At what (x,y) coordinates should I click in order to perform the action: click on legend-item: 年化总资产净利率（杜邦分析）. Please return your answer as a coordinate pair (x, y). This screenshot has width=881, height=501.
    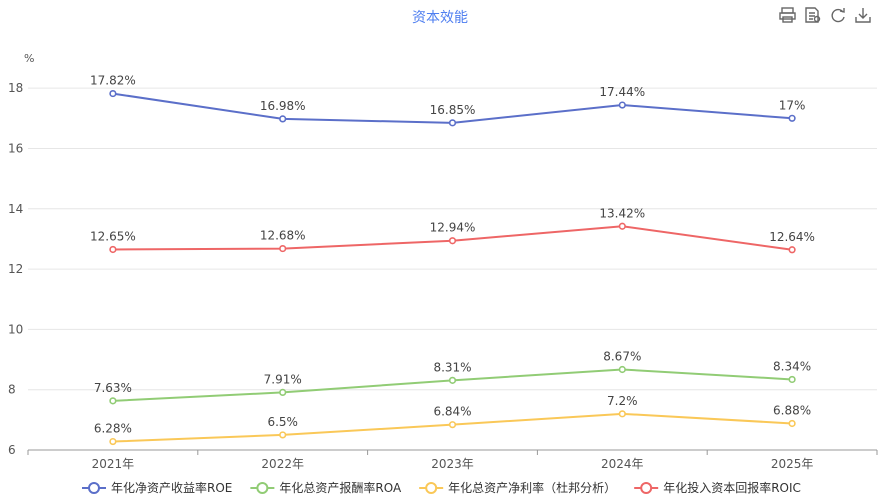
    Looking at the image, I should click on (517, 487).